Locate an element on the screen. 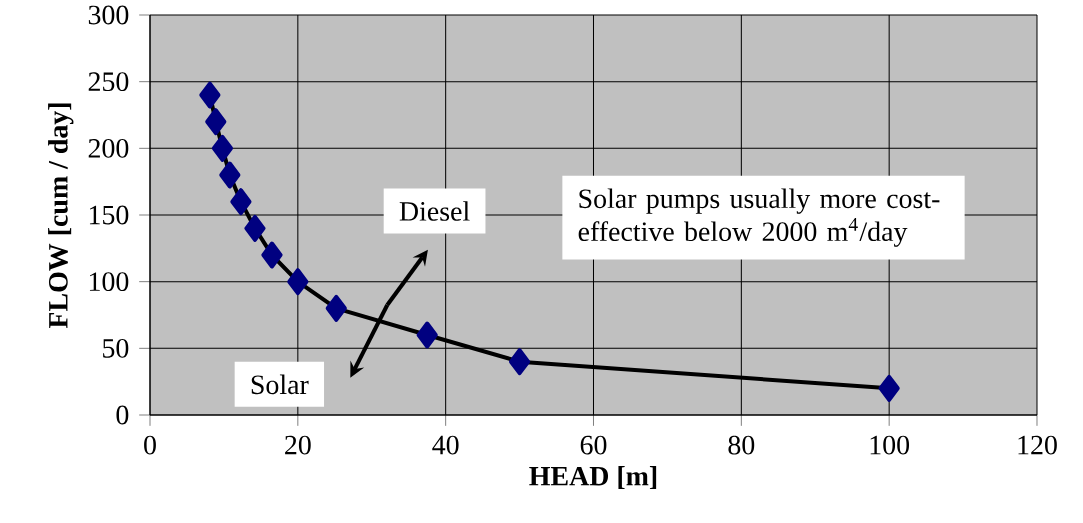  x-tick-label: 40 is located at coordinates (445, 445).